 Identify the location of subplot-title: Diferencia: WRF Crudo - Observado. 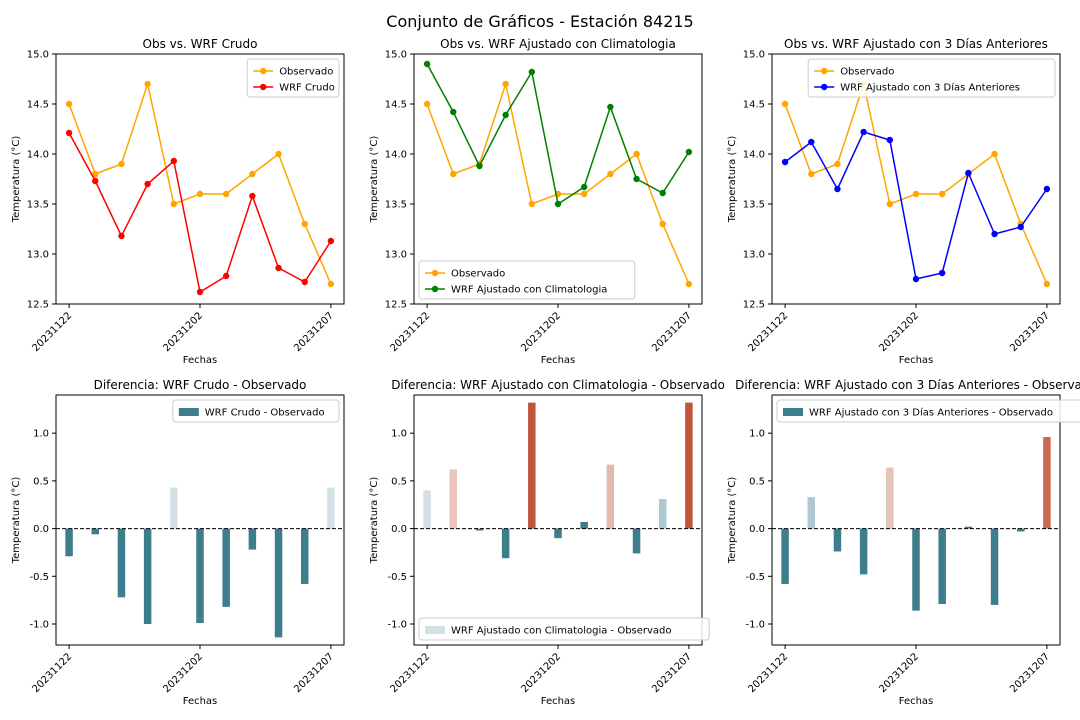
(200, 385).